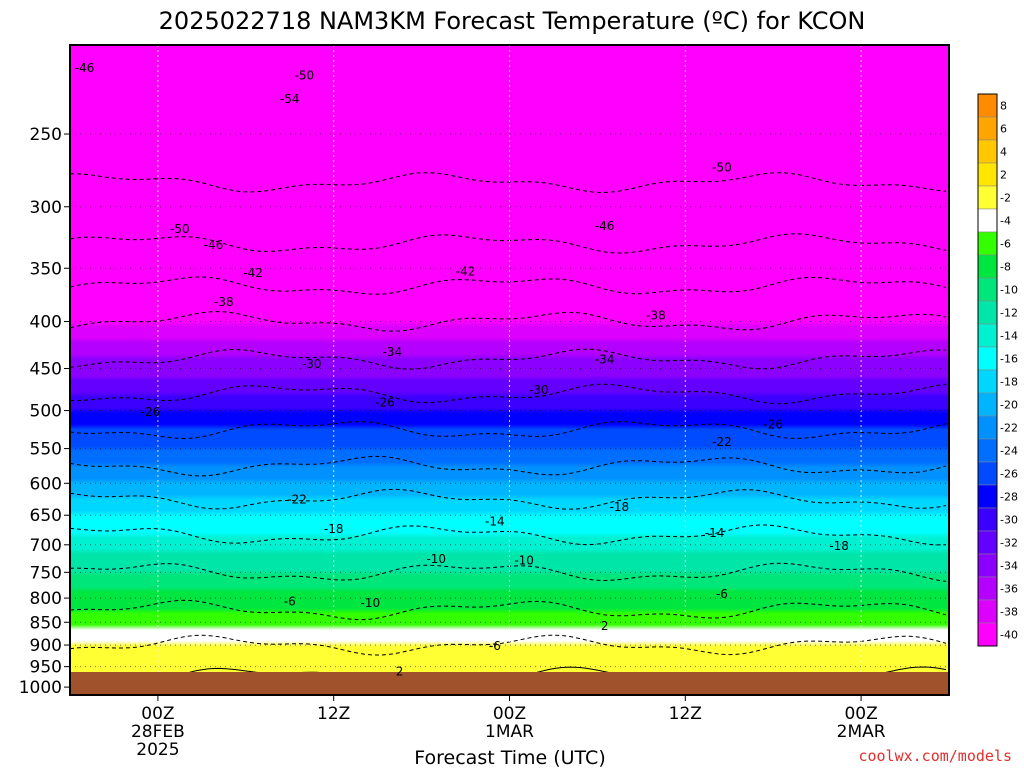 The height and width of the screenshot is (768, 1024). Describe the element at coordinates (46, 546) in the screenshot. I see `y-tick-label: 700` at that location.